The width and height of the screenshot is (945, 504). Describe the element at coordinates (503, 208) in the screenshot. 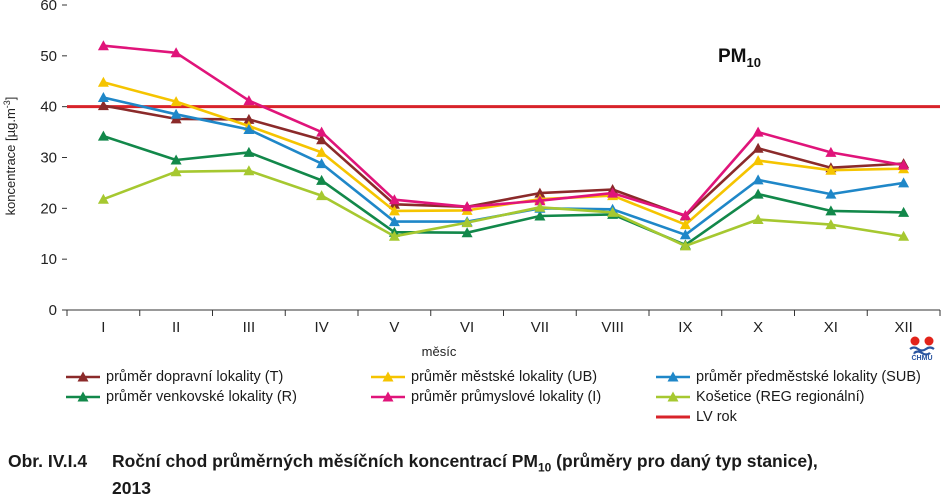

I see `series-group` at that location.